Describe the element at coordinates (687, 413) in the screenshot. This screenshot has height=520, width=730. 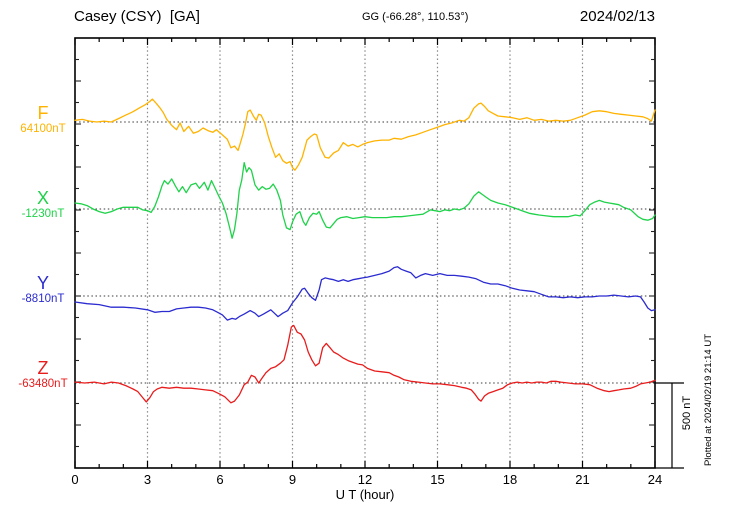
I see `scale-bar-label: 500 nT` at that location.